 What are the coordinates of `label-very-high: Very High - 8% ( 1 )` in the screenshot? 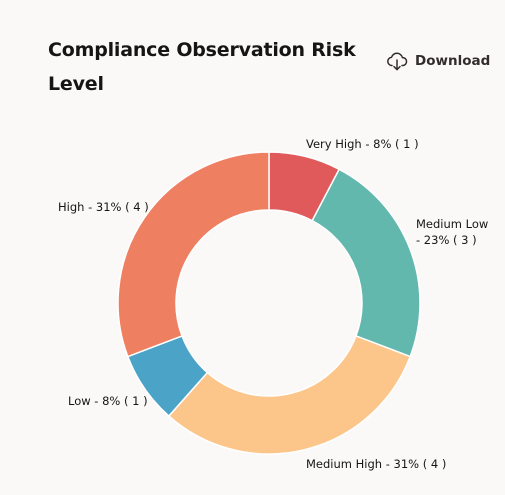 It's located at (362, 144).